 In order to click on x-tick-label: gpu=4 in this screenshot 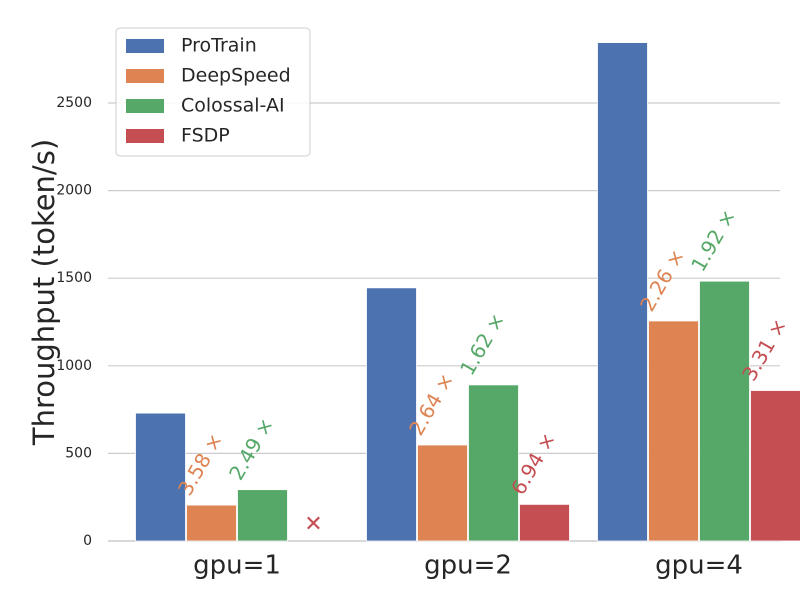, I will do `click(699, 566)`.